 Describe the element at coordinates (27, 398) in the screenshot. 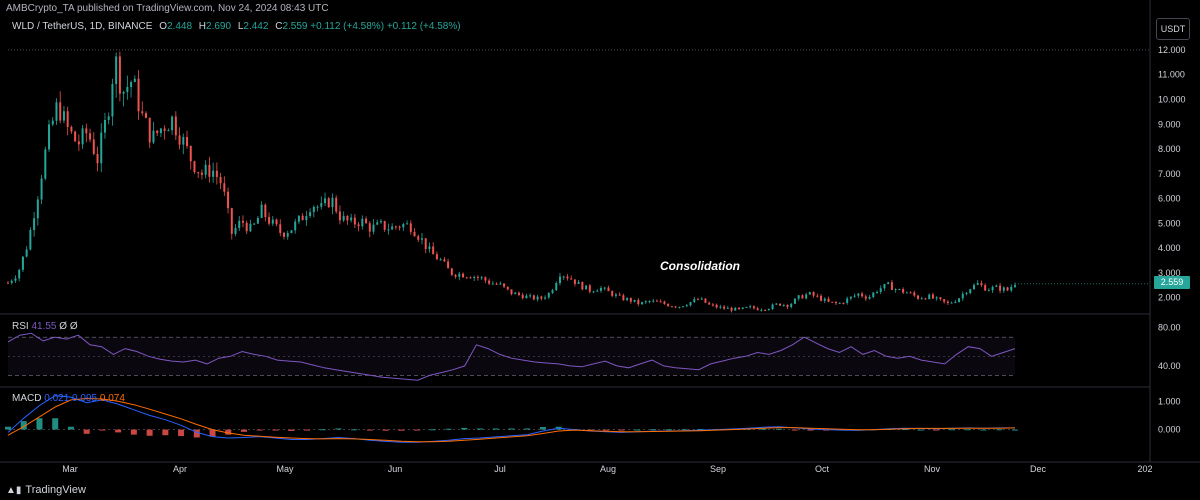

I see `macd-label: MACD` at that location.